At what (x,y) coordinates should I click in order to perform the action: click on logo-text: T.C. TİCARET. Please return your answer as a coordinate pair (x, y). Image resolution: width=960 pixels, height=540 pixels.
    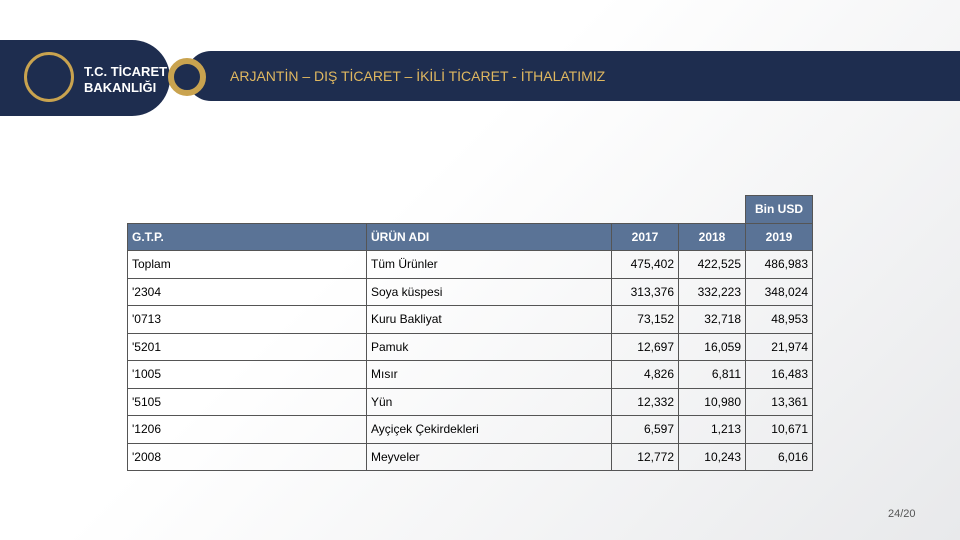
    Looking at the image, I should click on (126, 71).